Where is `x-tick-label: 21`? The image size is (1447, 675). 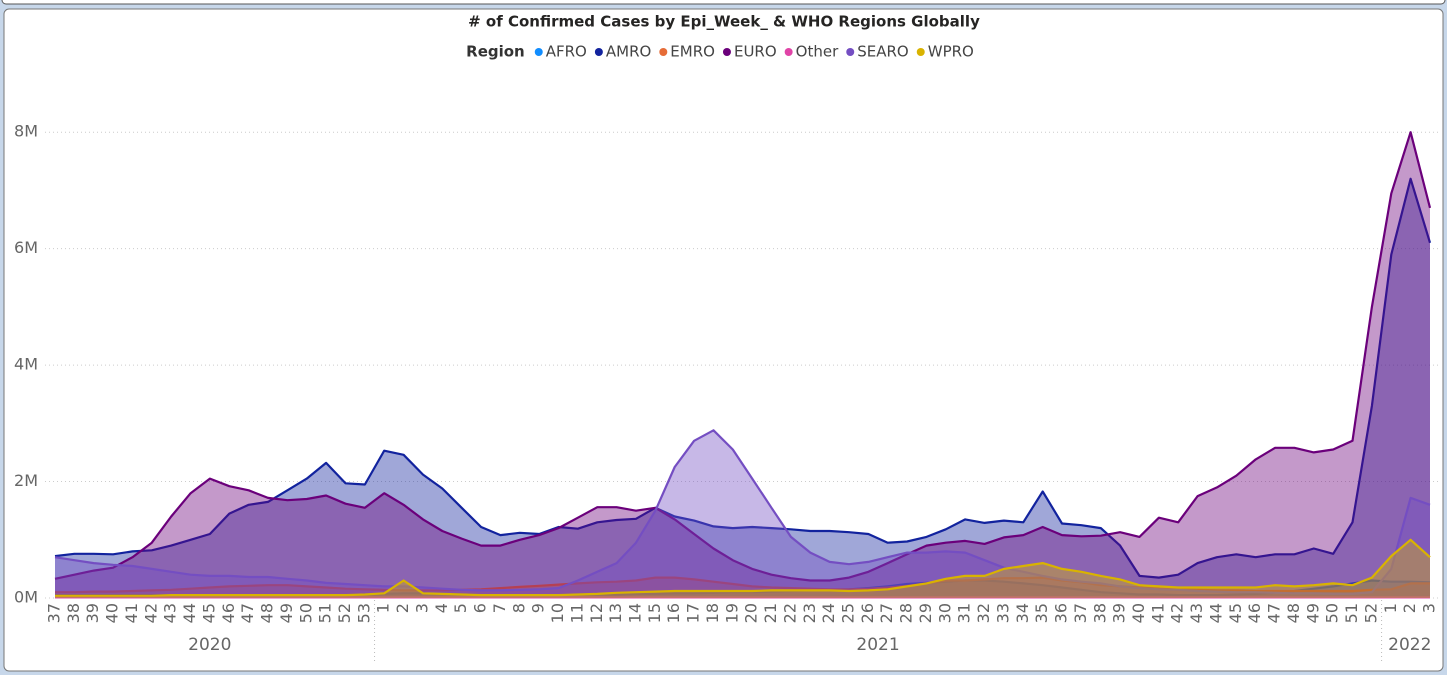
x-tick-label: 21 is located at coordinates (770, 613).